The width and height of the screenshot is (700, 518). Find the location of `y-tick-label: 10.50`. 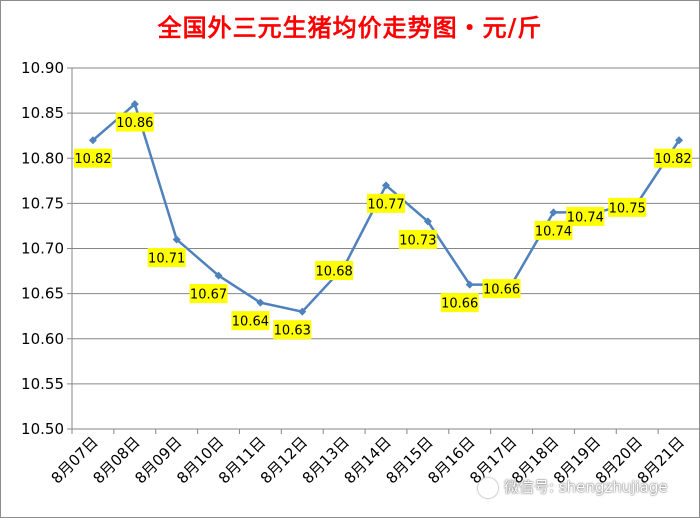

y-tick-label: 10.50 is located at coordinates (42, 429).